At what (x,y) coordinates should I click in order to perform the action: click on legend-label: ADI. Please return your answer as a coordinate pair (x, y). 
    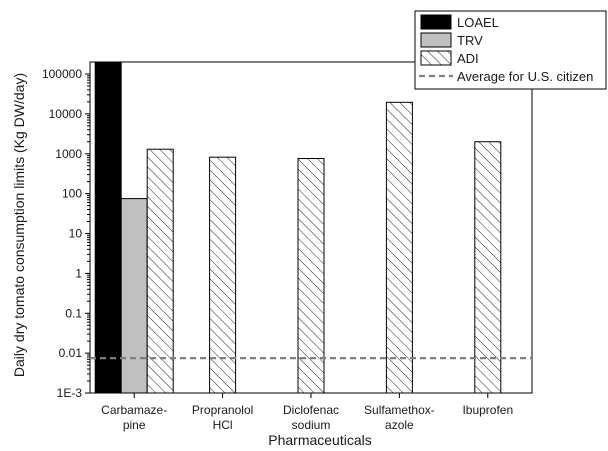
    Looking at the image, I should click on (468, 58).